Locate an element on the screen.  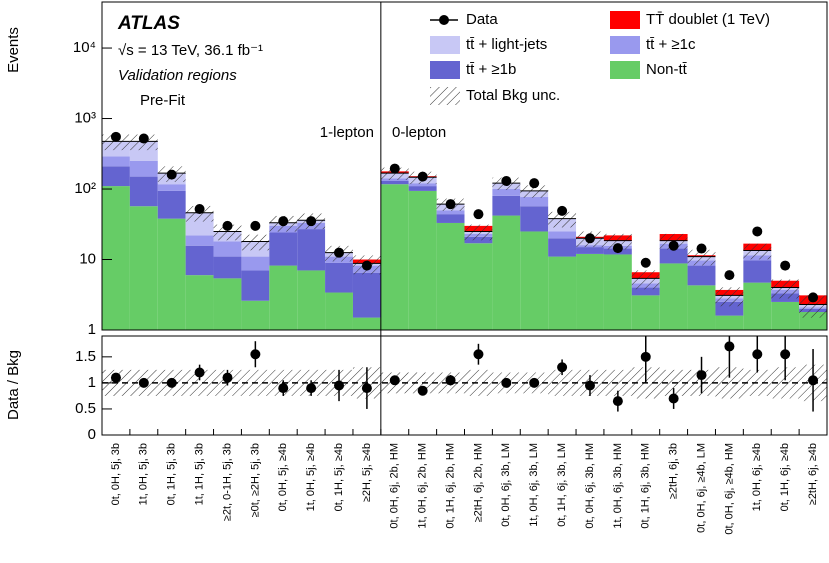
x-tick-label: 0t, 0H, 5j, ≥4b is located at coordinates (283, 477).